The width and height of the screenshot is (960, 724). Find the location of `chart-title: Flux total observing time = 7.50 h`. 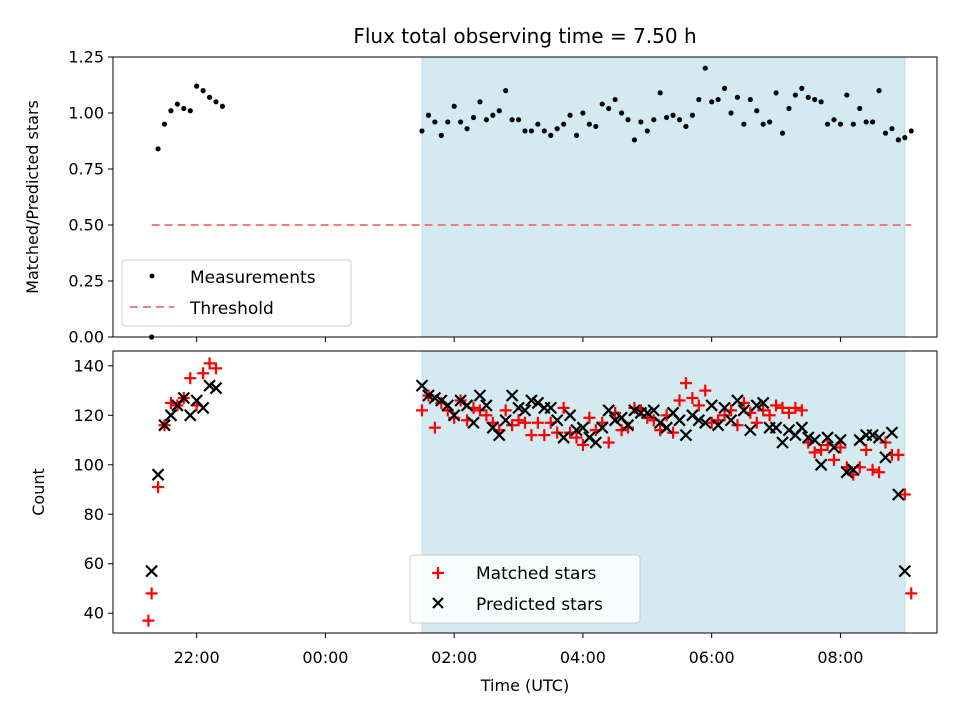

chart-title: Flux total observing time = 7.50 h is located at coordinates (524, 36).